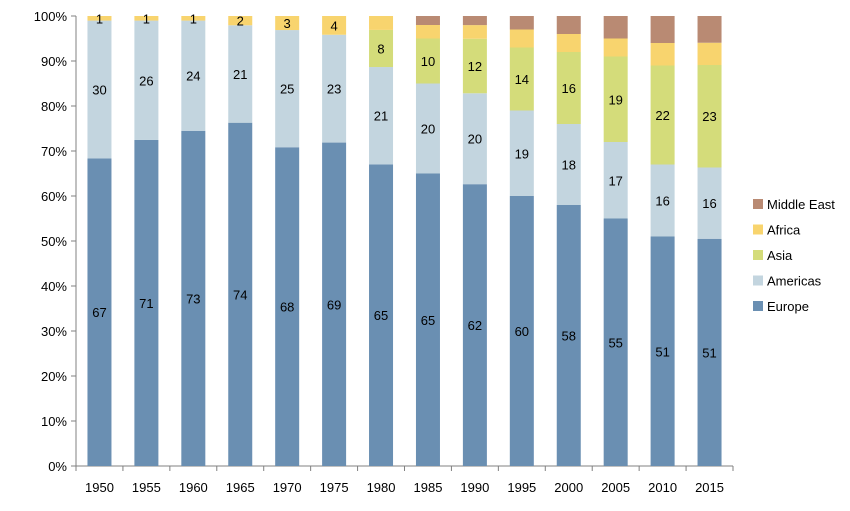 The width and height of the screenshot is (850, 511). Describe the element at coordinates (54, 61) in the screenshot. I see `y-tick-label: 90%` at that location.